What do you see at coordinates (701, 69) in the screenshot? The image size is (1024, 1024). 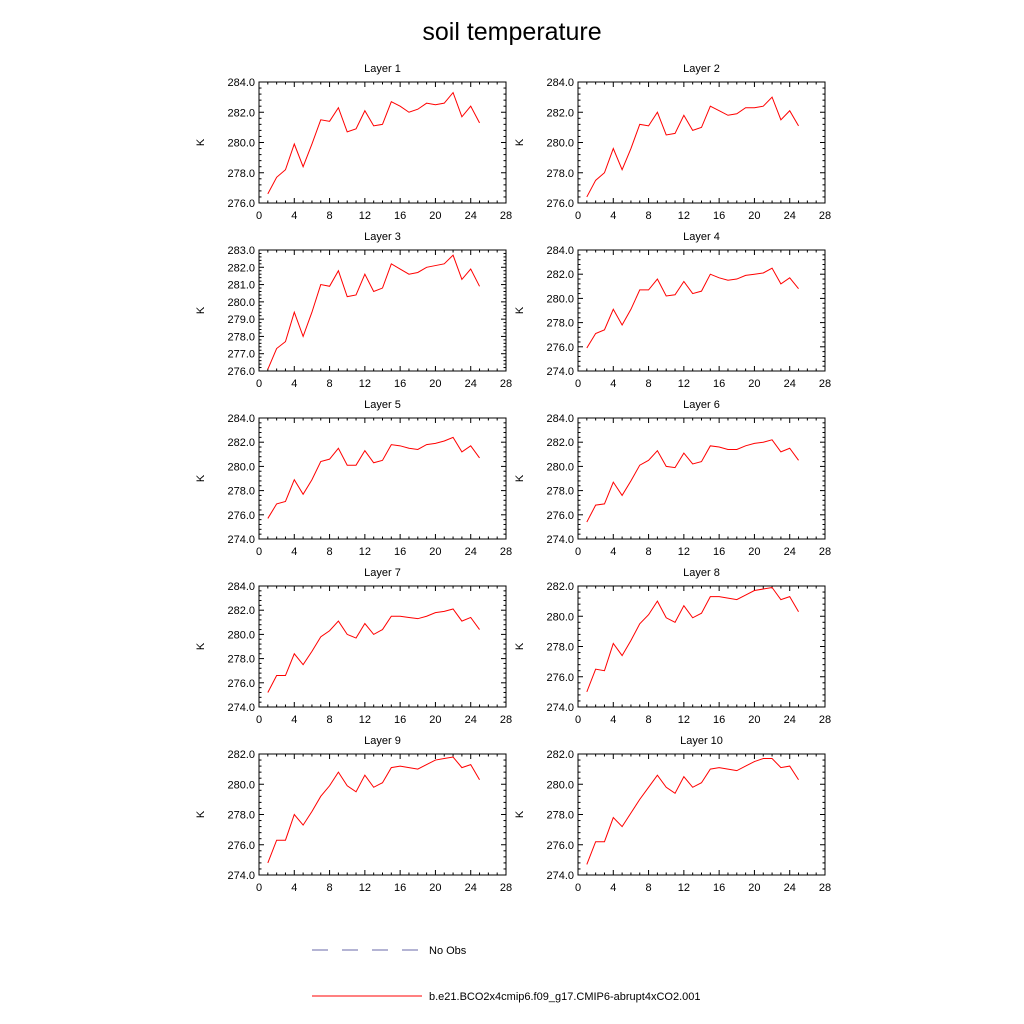 I see `panel-title: Layer 2` at bounding box center [701, 69].